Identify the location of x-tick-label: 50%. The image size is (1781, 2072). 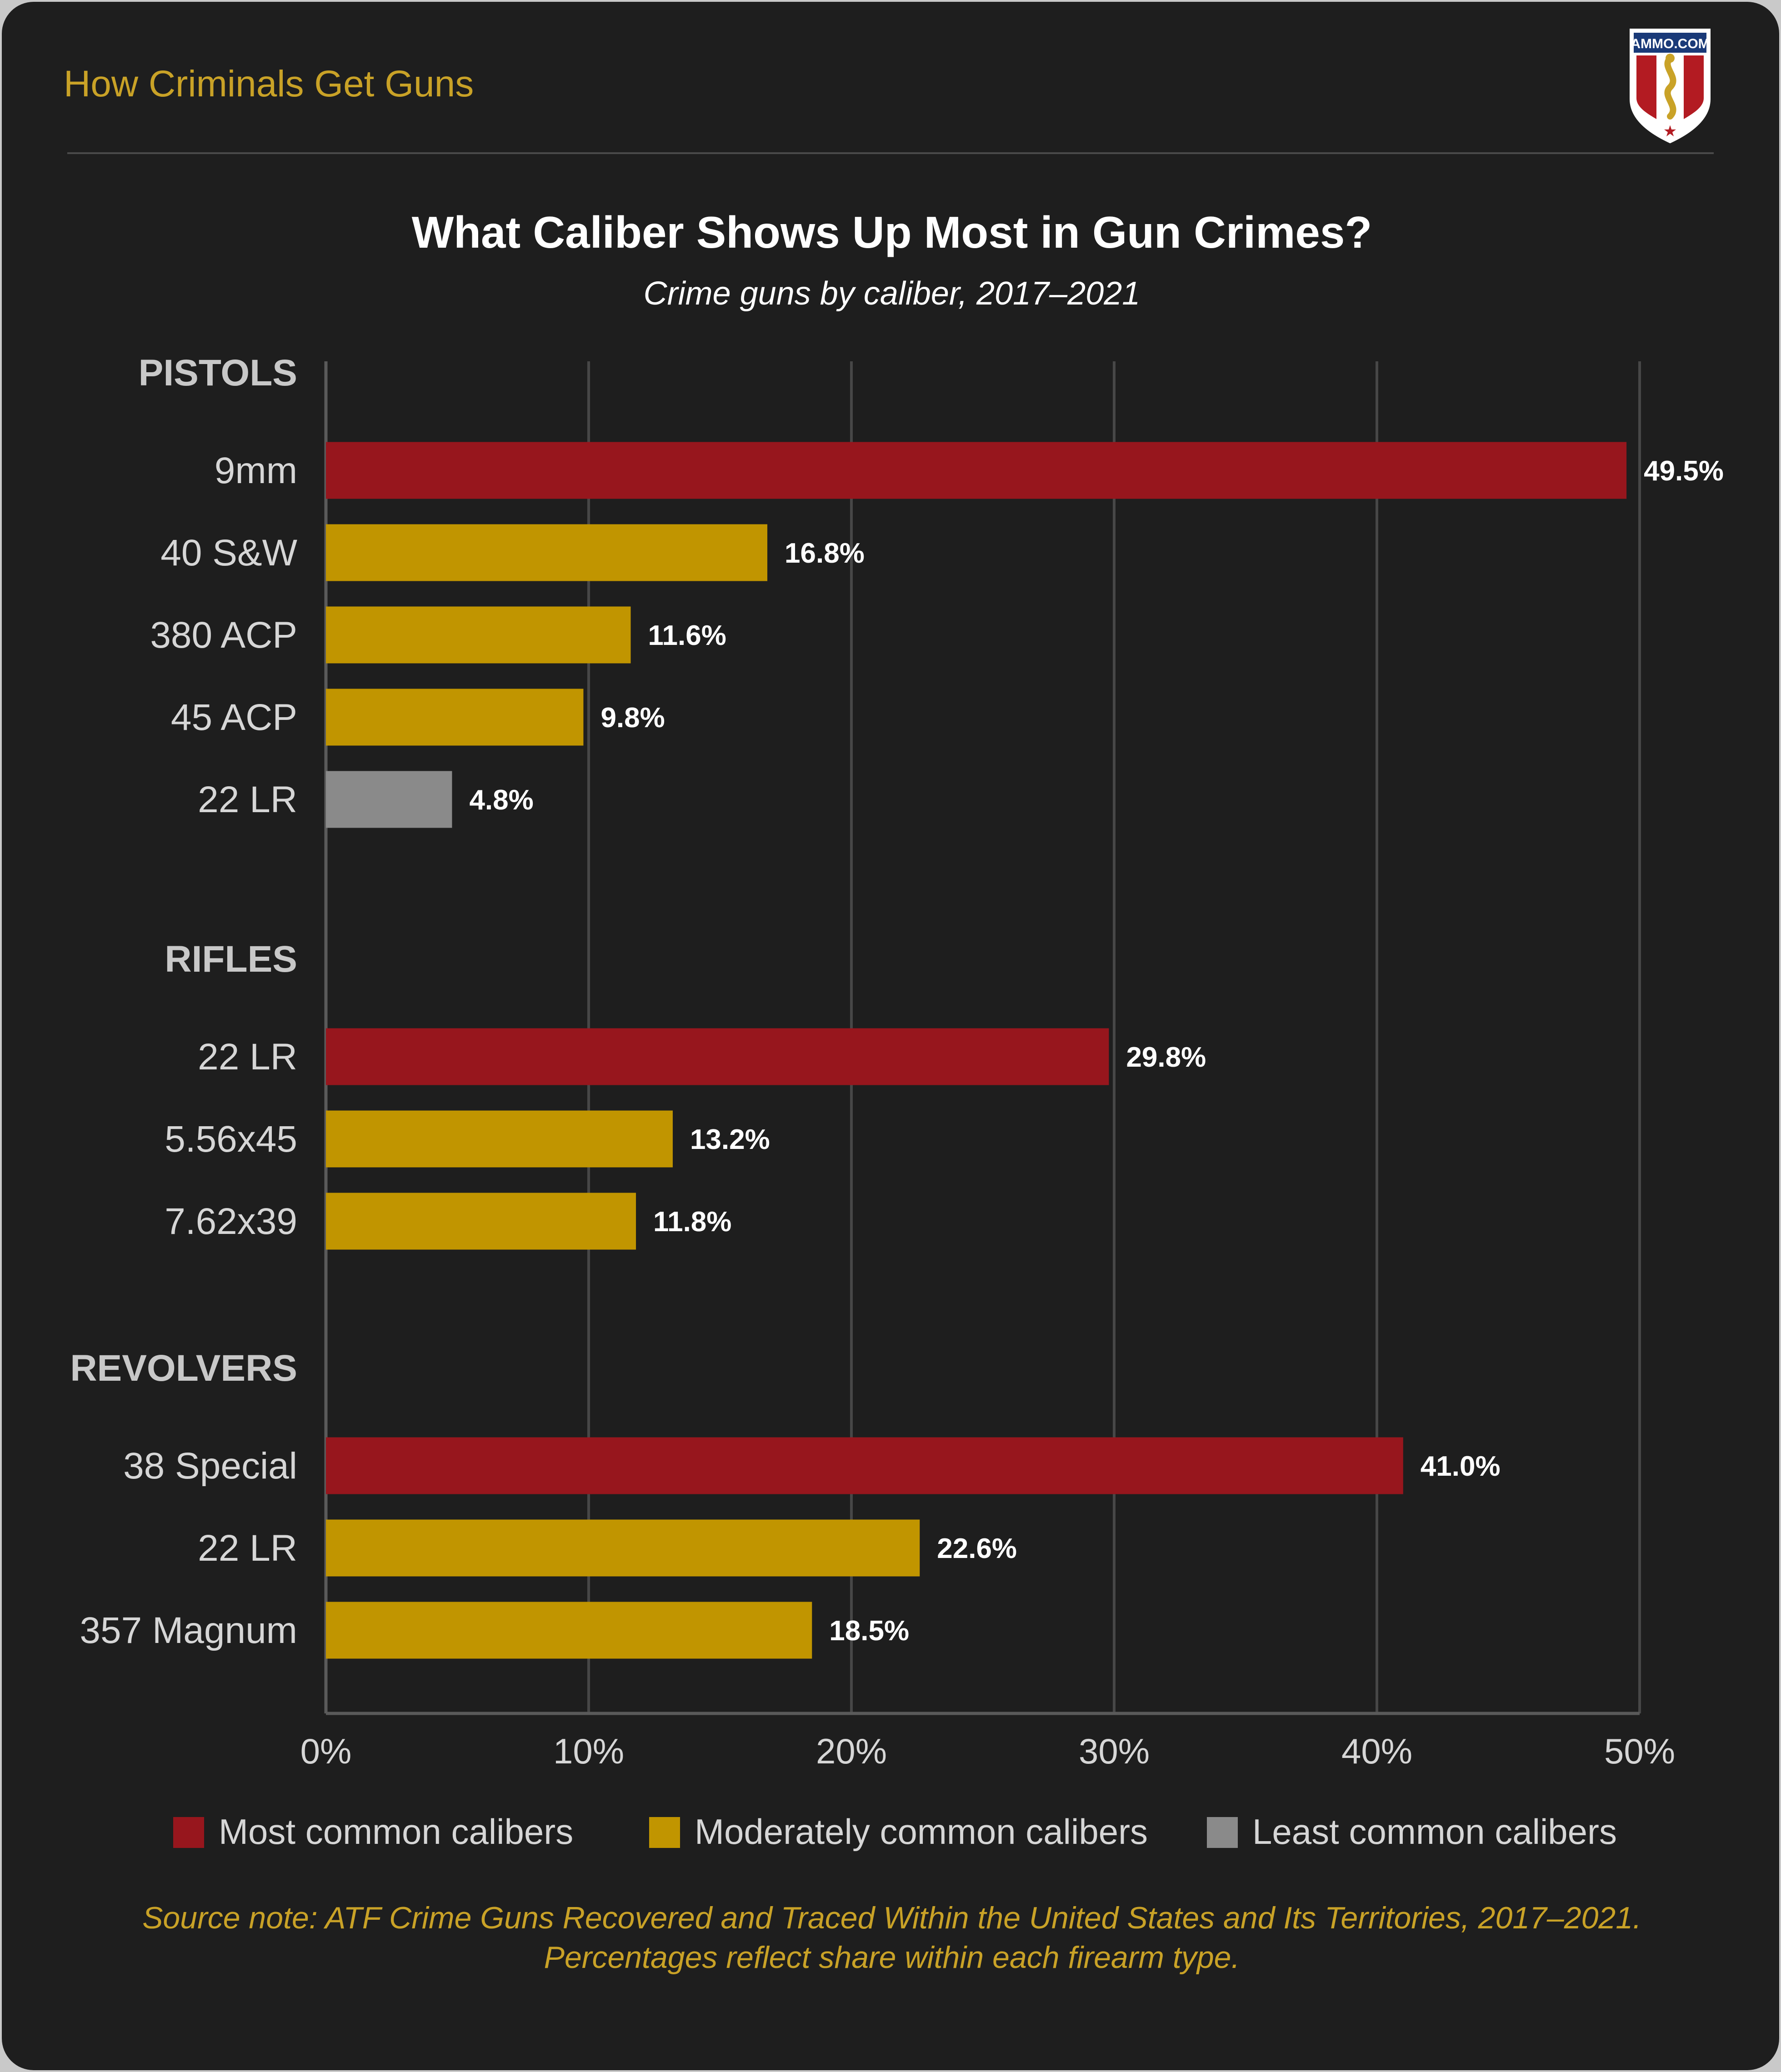
(1639, 1751).